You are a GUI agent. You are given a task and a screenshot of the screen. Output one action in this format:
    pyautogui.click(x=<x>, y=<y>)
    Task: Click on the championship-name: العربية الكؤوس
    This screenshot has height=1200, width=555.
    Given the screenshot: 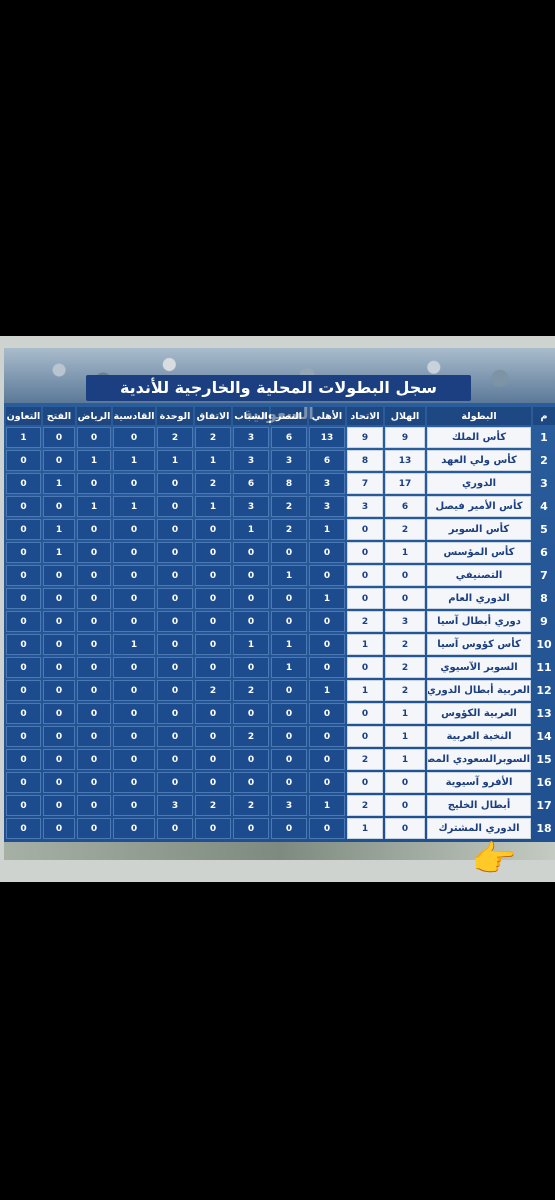 What is the action you would take?
    pyautogui.click(x=479, y=713)
    